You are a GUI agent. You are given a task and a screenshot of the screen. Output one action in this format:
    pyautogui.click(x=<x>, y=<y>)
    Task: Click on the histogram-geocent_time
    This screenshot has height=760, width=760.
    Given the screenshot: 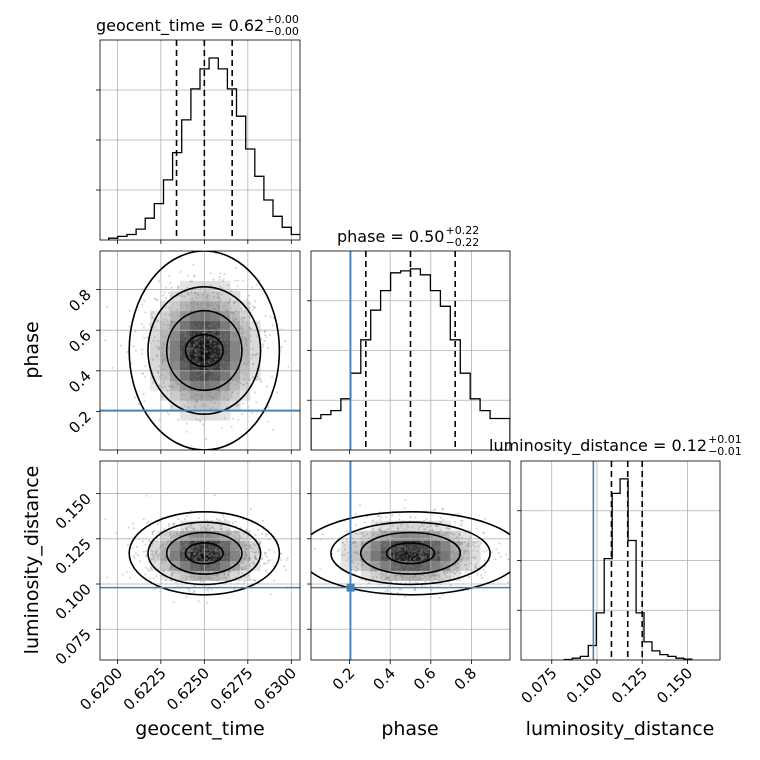 What is the action you would take?
    pyautogui.click(x=204, y=140)
    